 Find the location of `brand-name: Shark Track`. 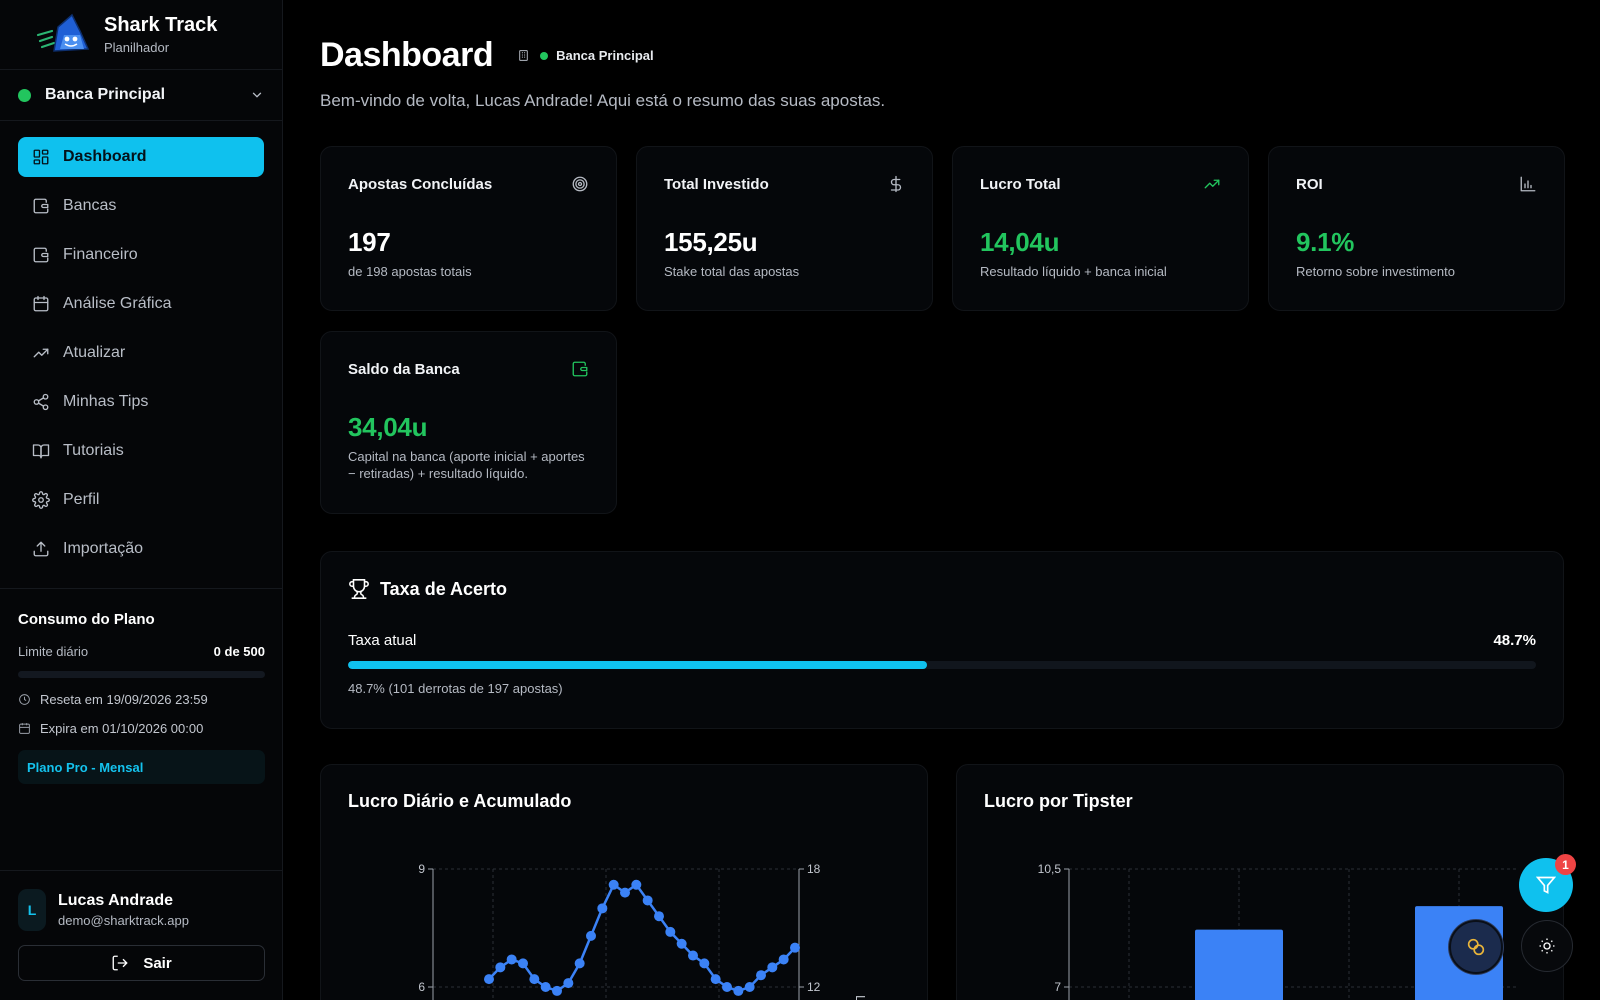

brand-name: Shark Track is located at coordinates (161, 25).